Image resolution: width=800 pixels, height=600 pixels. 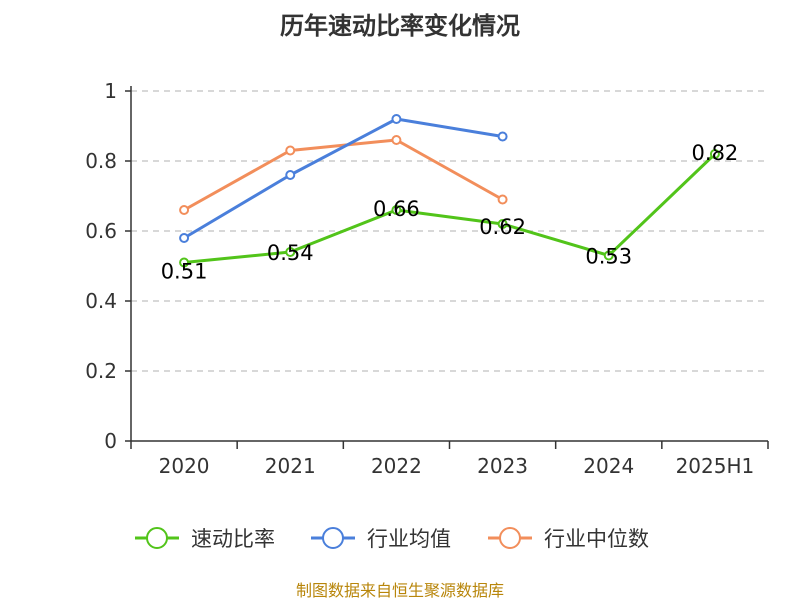 I want to click on y-tick-label: 0, so click(x=110, y=441).